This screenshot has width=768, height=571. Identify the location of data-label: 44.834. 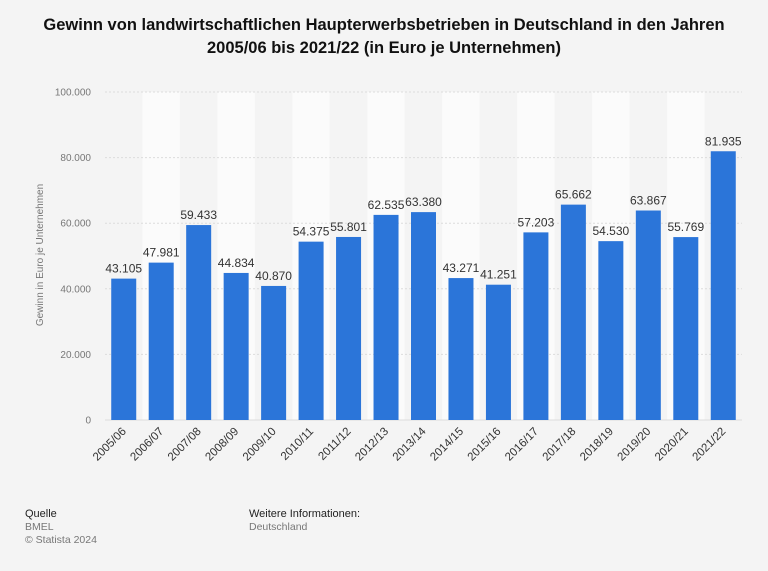
(236, 263).